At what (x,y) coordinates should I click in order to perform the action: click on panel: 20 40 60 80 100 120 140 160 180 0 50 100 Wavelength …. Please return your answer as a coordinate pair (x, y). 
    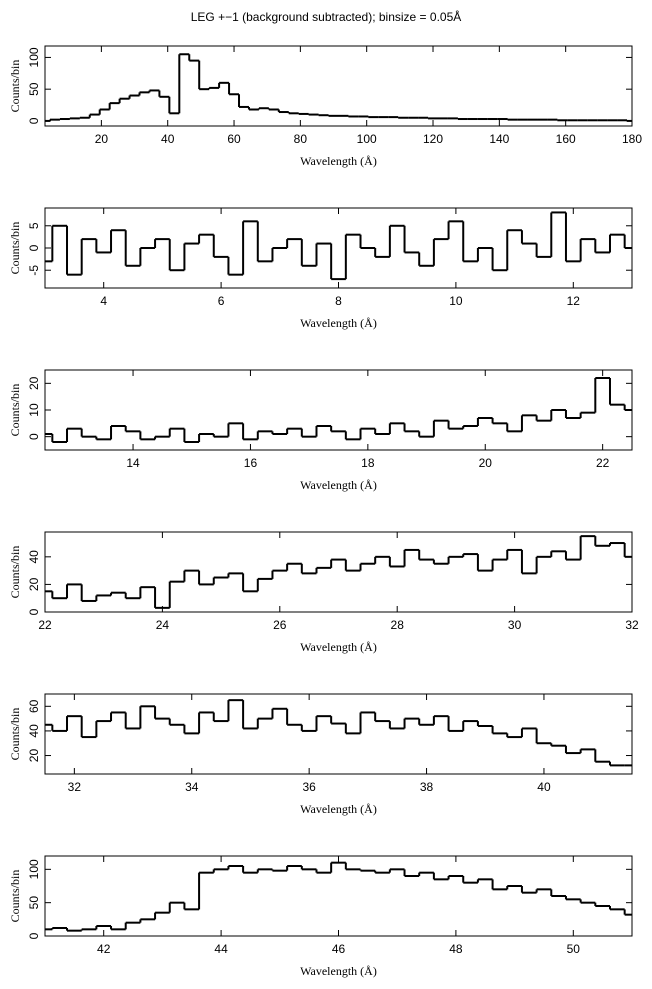
    Looking at the image, I should click on (325, 106).